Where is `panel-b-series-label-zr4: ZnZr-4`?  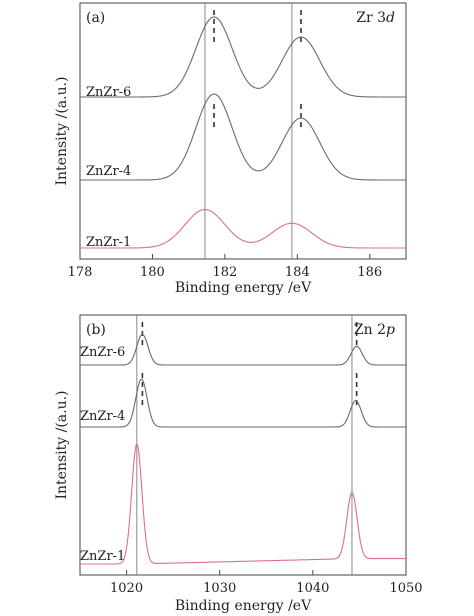
panel-b-series-label-zr4: ZnZr-4 is located at coordinates (102, 416).